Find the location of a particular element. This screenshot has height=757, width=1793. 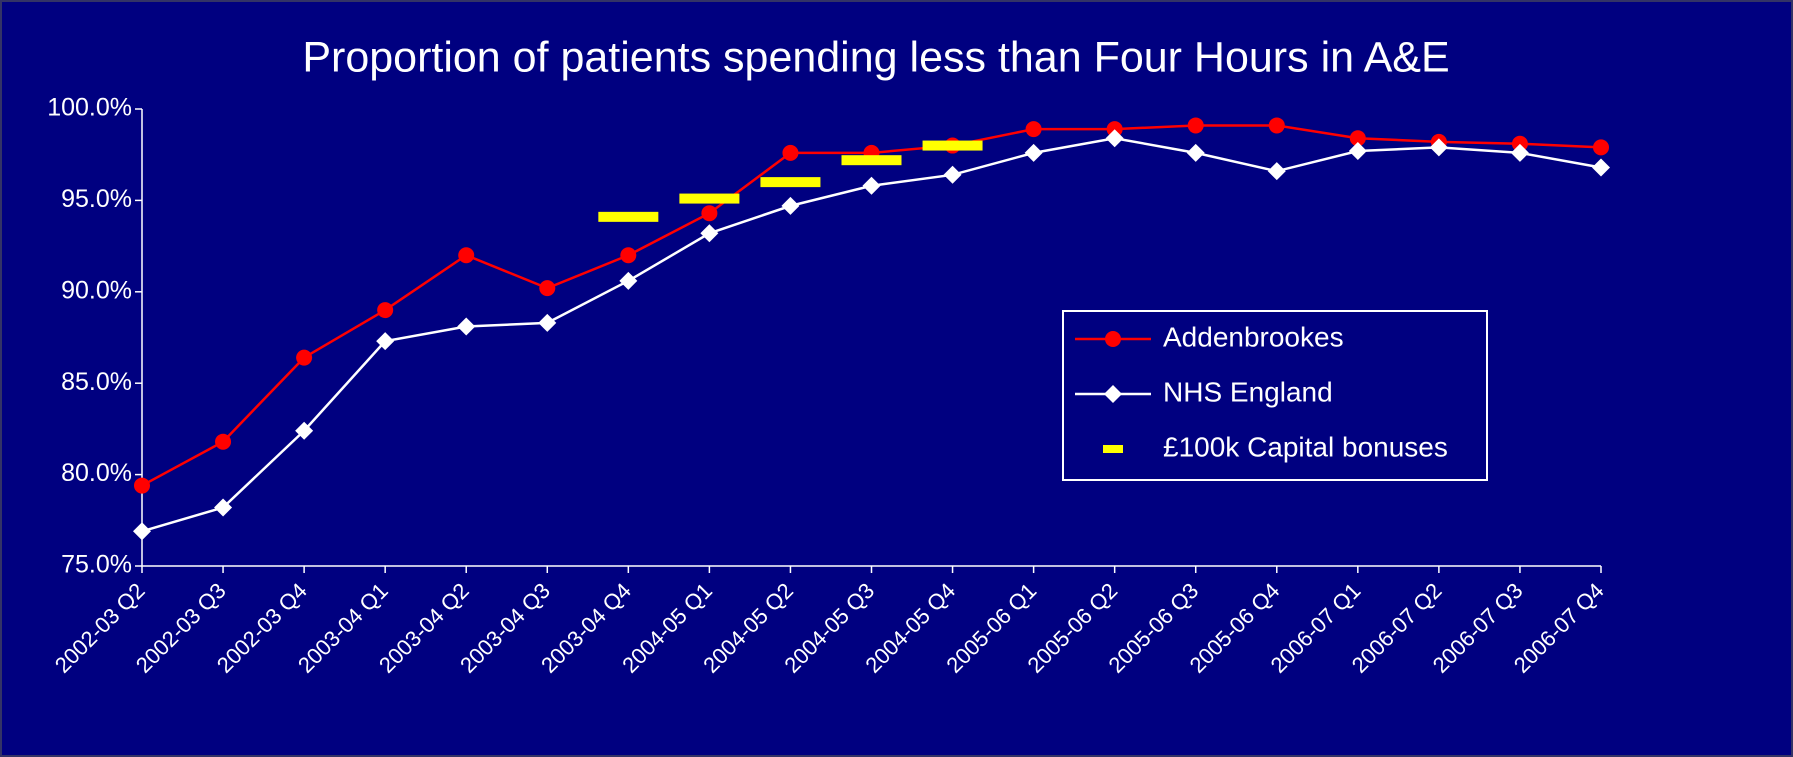

y-tick-label: 90.0% is located at coordinates (96, 290).